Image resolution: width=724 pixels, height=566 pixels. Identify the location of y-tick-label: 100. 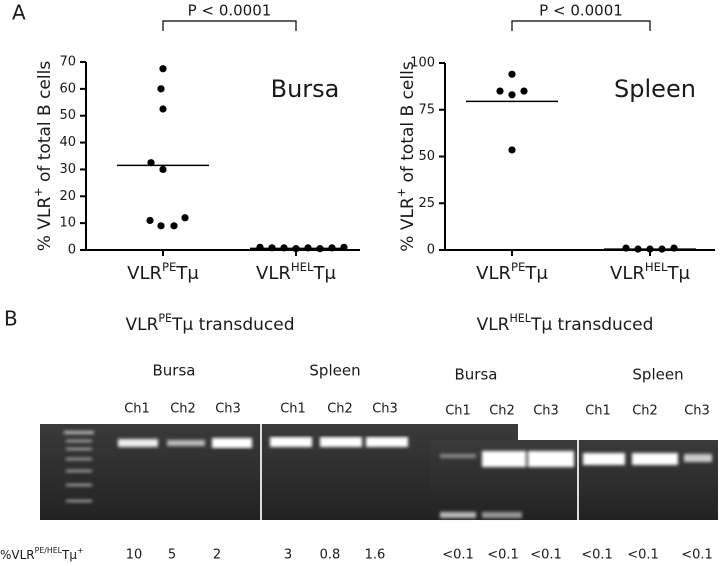
(422, 63).